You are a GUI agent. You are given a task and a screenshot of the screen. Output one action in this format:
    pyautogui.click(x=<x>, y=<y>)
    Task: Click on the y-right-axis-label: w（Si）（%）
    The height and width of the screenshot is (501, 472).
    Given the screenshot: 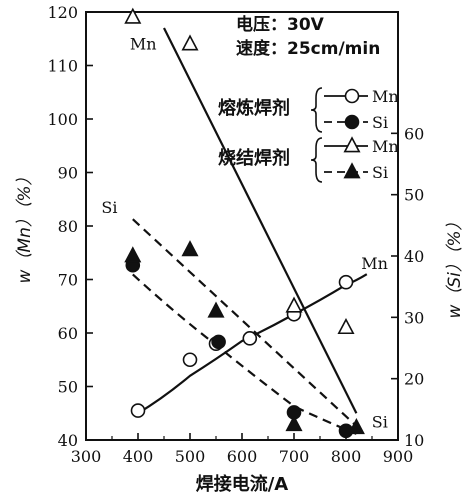 What is the action you would take?
    pyautogui.click(x=455, y=265)
    